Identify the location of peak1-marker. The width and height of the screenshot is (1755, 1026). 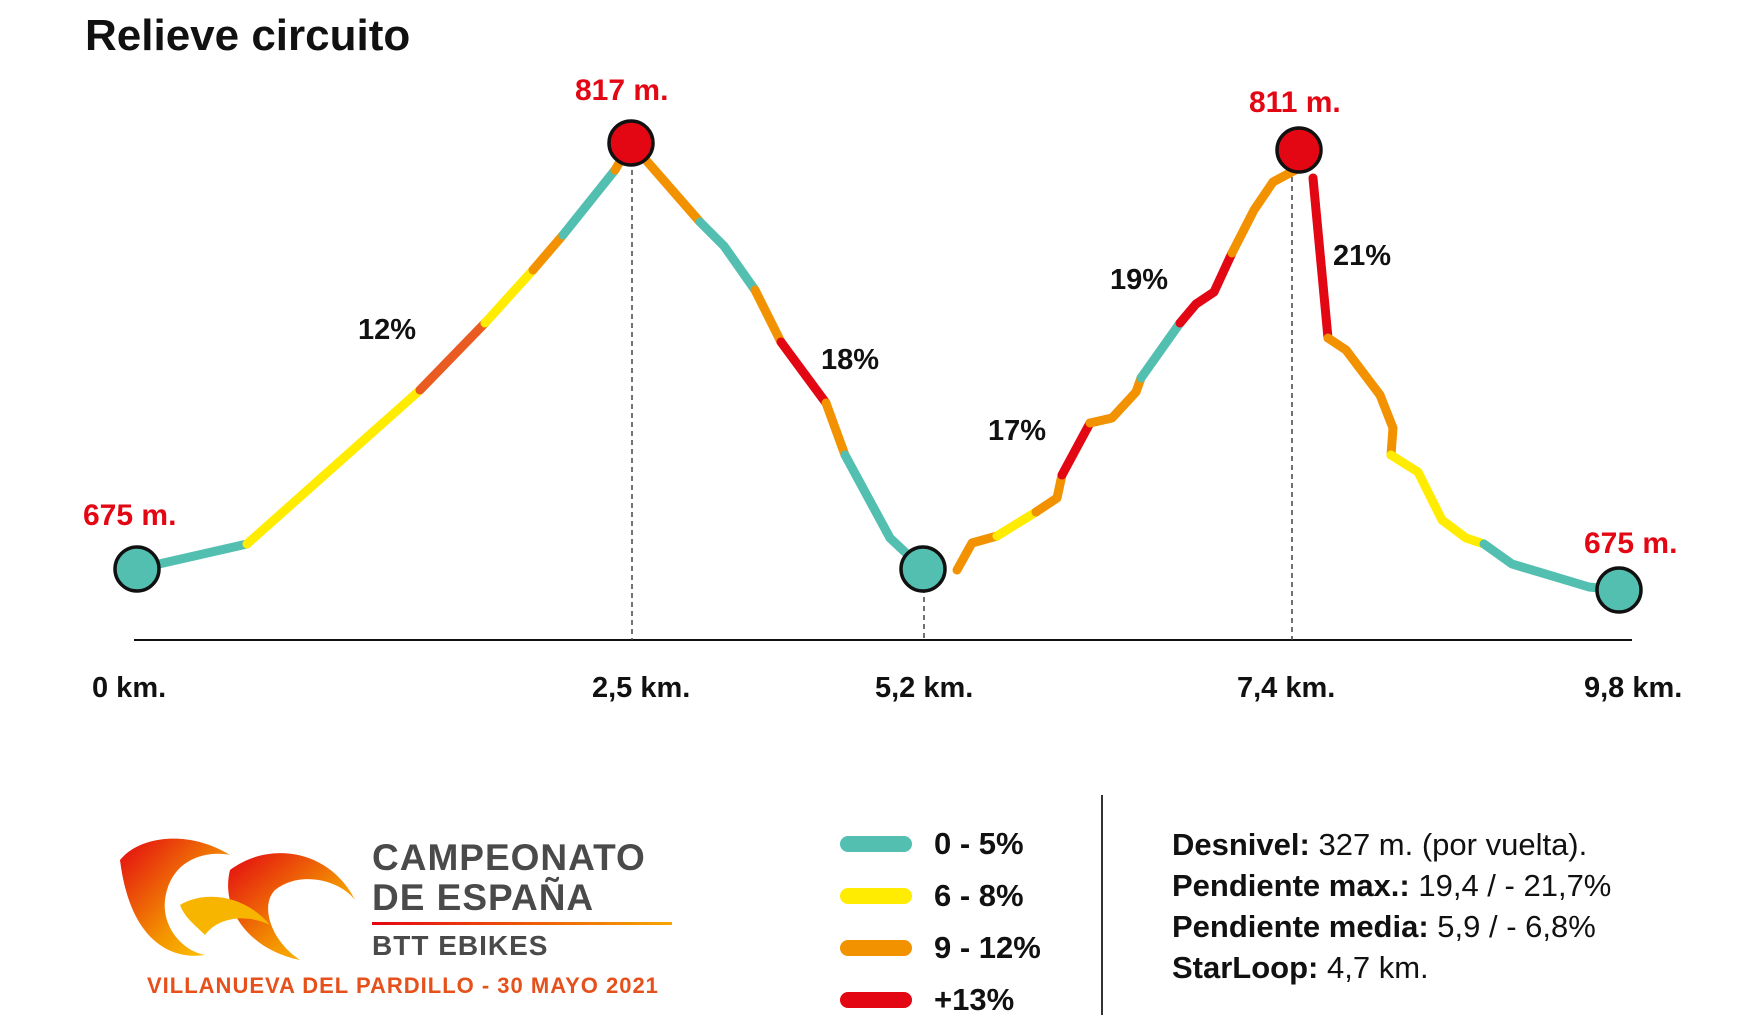
(631, 143).